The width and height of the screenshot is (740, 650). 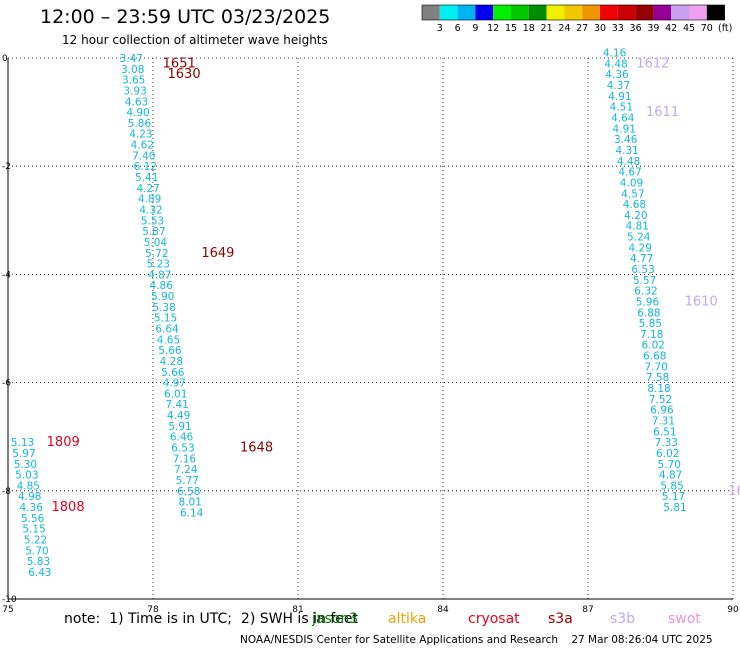 I want to click on x-tick-label: 90, so click(x=733, y=610).